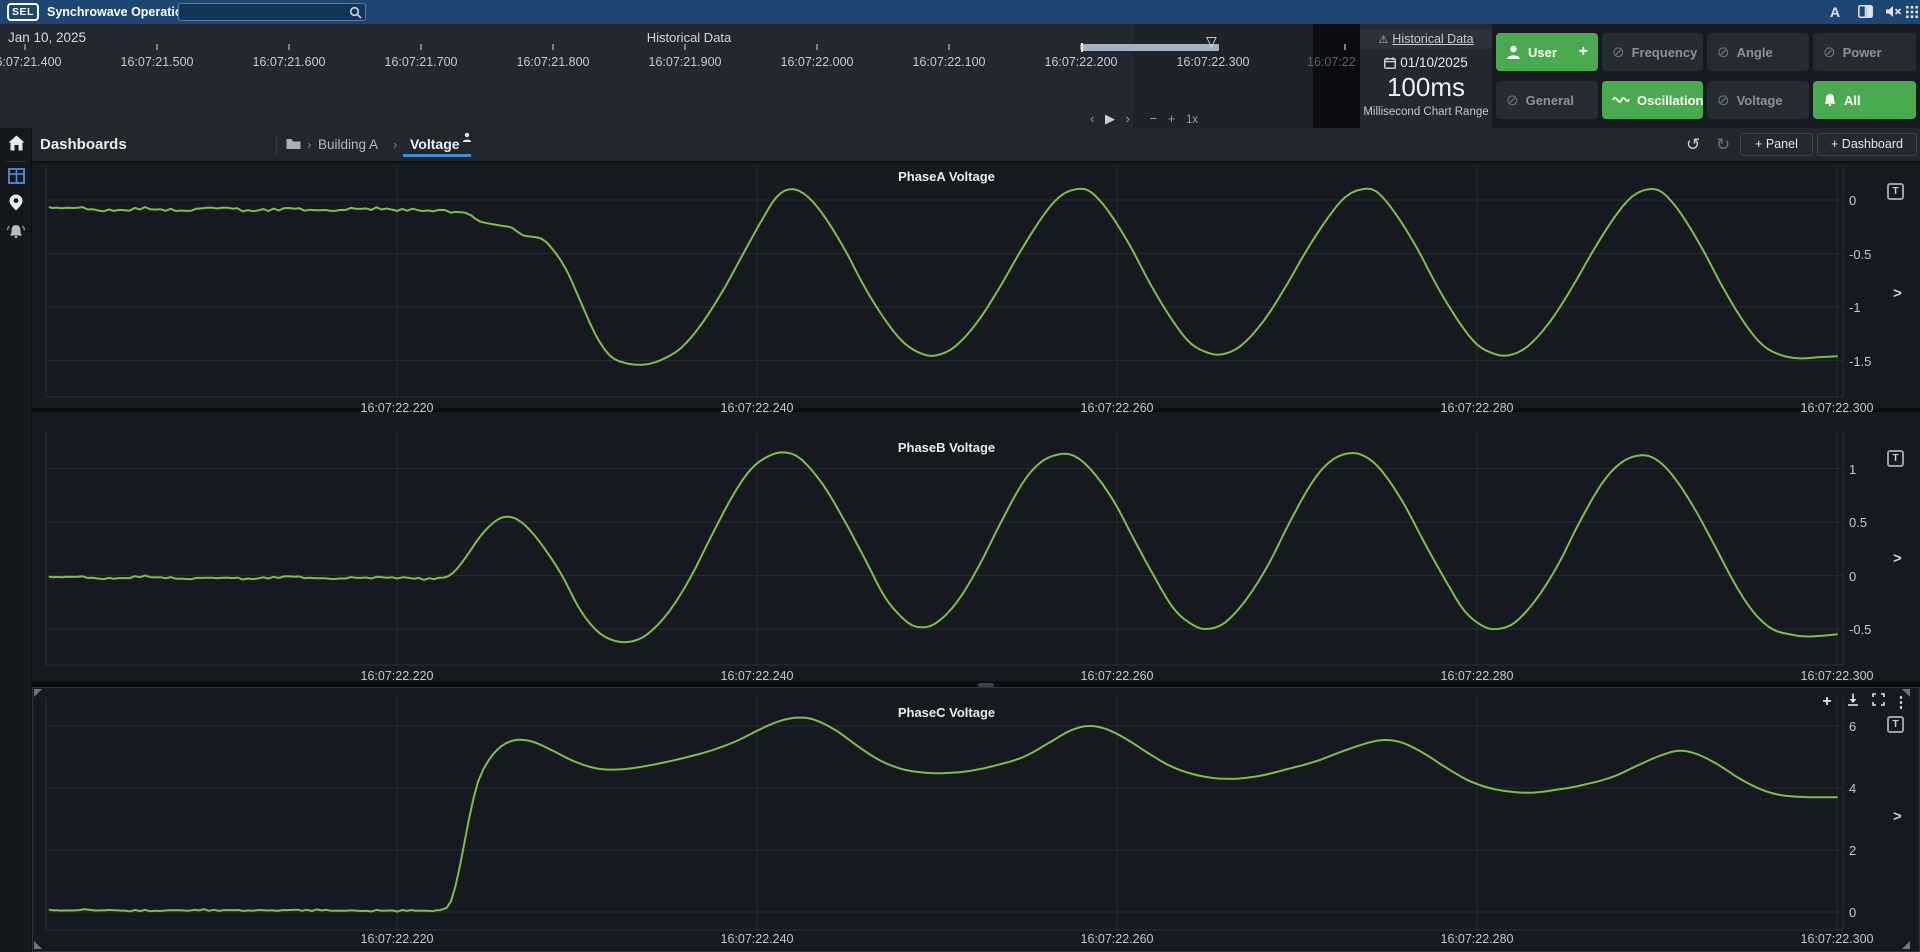  What do you see at coordinates (1853, 726) in the screenshot?
I see `y-axis-label: 6` at bounding box center [1853, 726].